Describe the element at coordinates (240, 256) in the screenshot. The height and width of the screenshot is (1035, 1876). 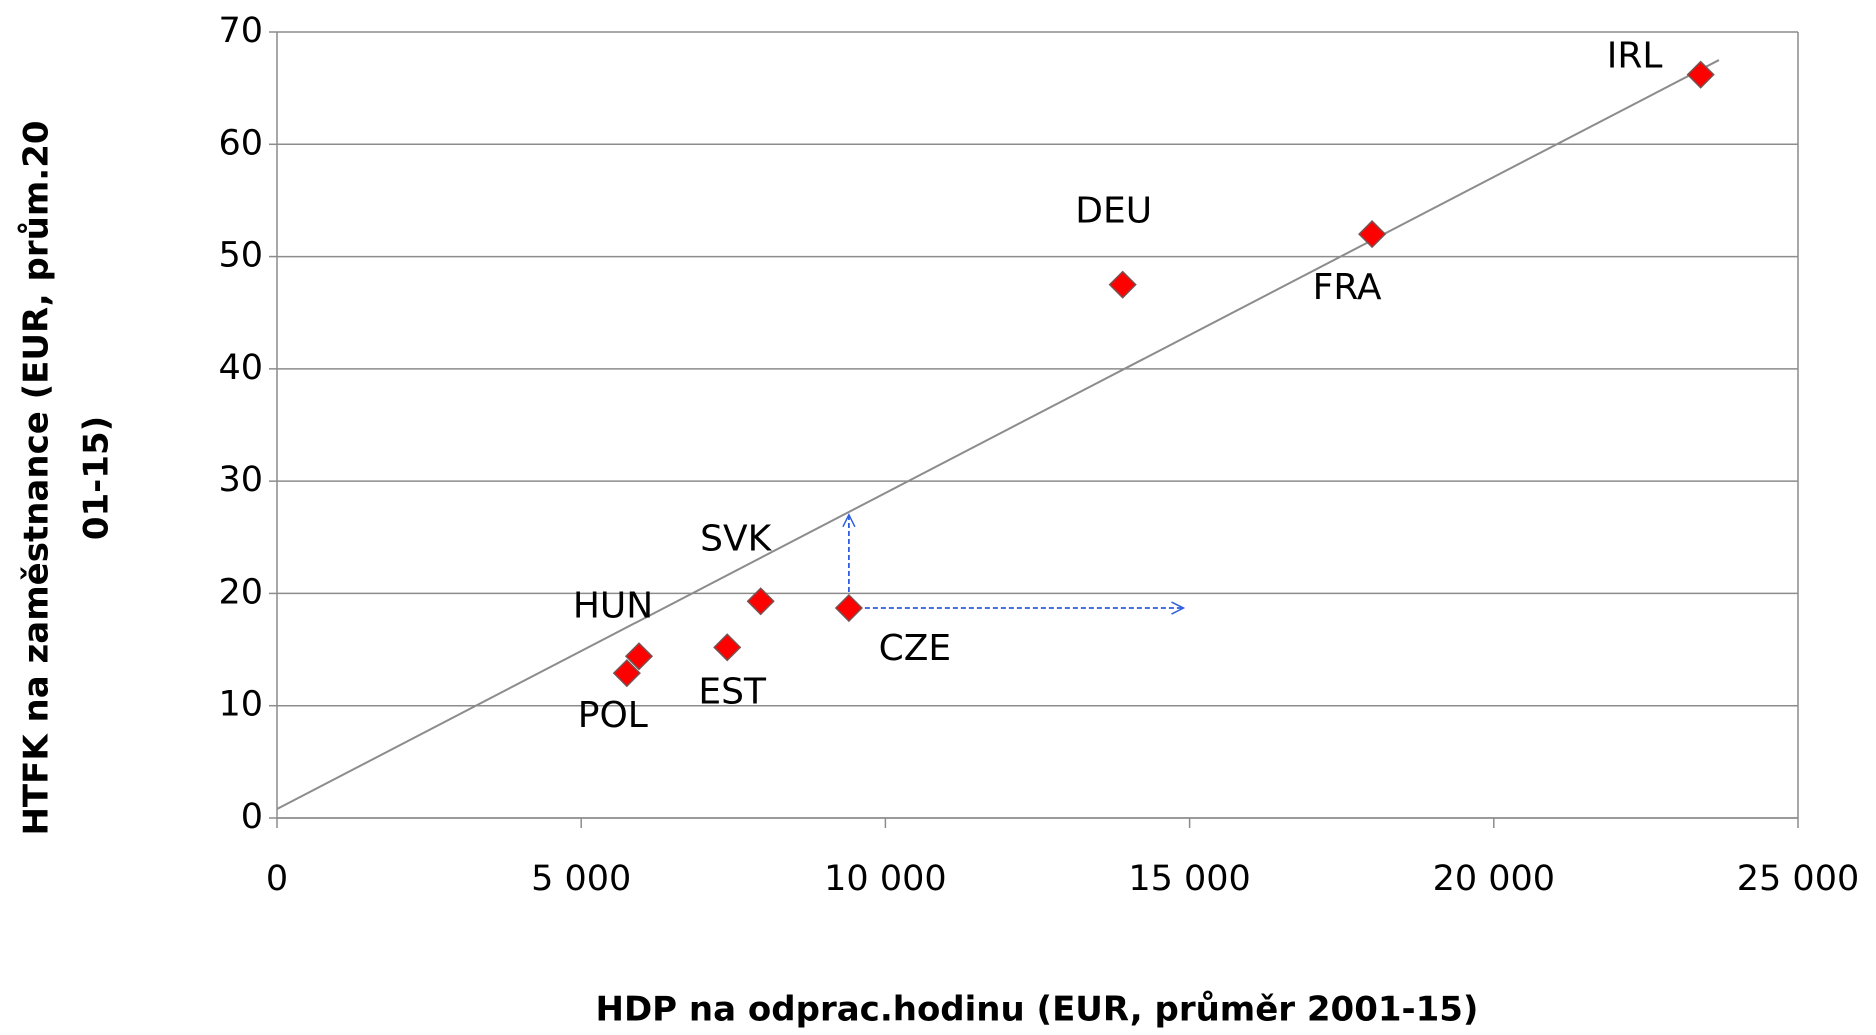
I see `y-tick-label: 50` at that location.